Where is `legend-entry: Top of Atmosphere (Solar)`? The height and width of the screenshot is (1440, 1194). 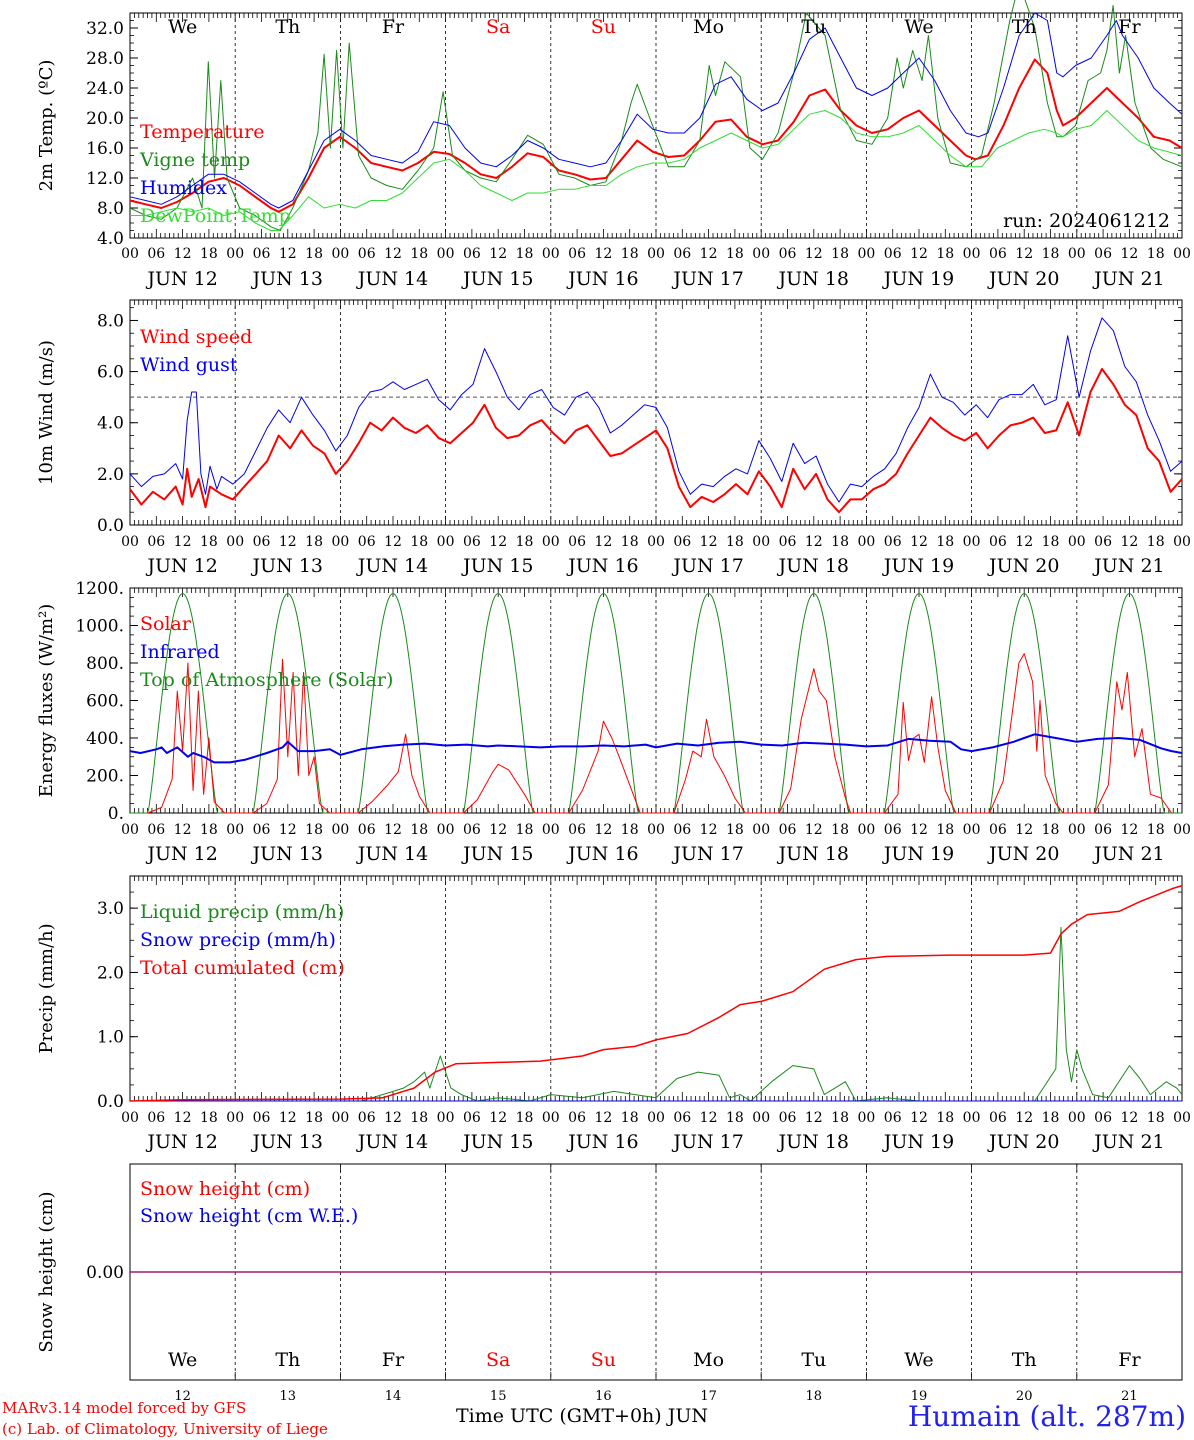 legend-entry: Top of Atmosphere (Solar) is located at coordinates (266, 680).